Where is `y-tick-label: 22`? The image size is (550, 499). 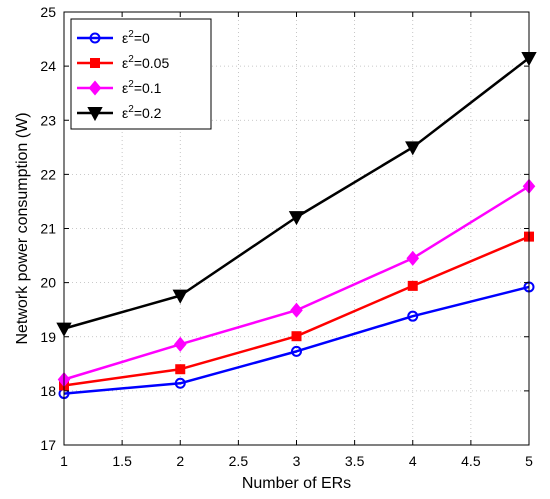
y-tick-label: 22 is located at coordinates (48, 174).